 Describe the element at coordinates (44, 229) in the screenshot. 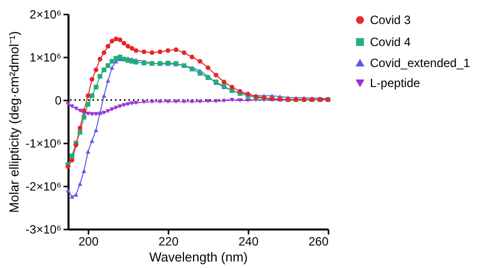

I see `y-tick-label: -3×10⁶` at that location.